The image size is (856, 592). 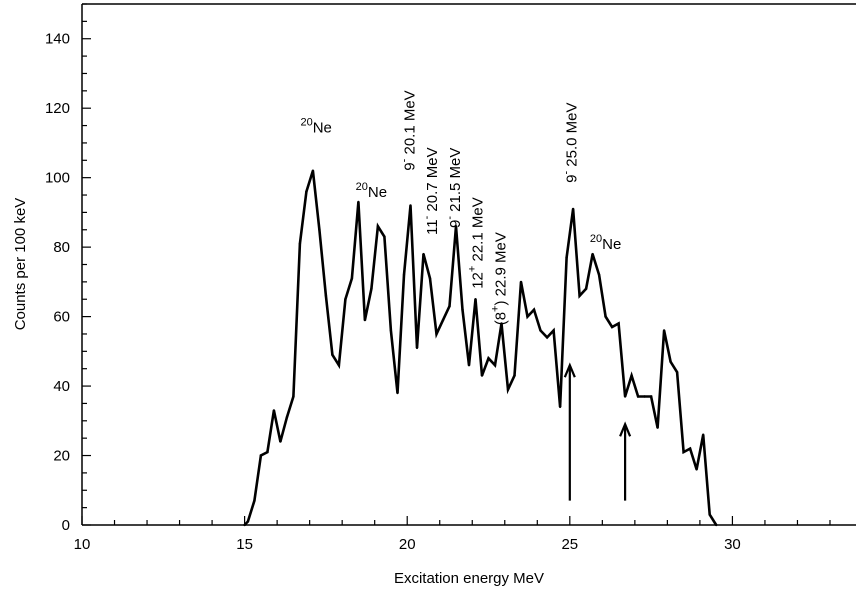 I want to click on y-tick-label: 140, so click(x=57, y=39).